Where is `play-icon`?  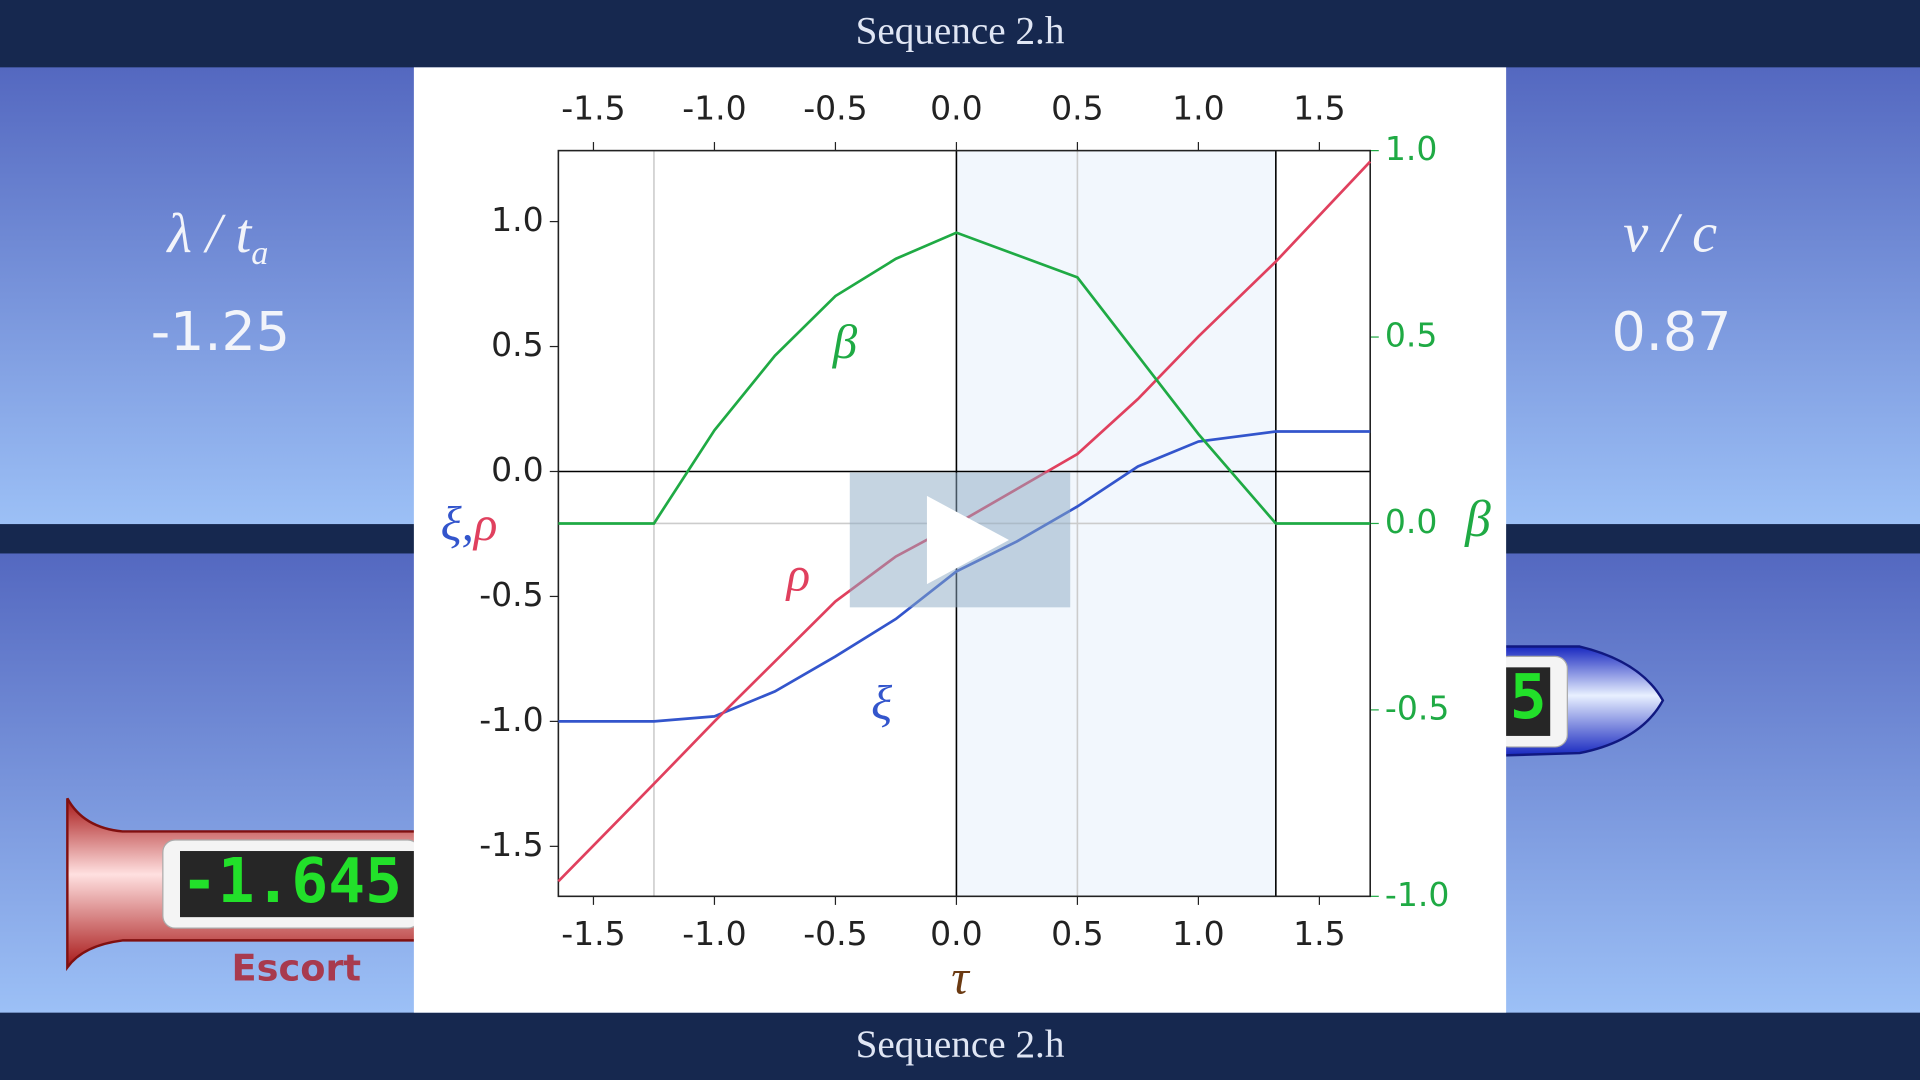
play-icon is located at coordinates (967, 540).